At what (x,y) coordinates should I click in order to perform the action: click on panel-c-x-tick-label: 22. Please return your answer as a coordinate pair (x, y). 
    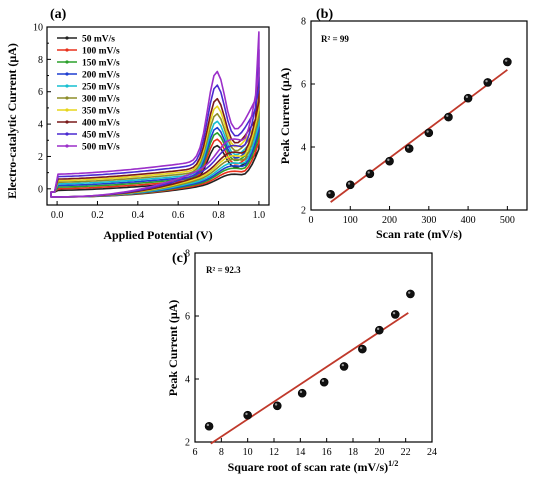
    Looking at the image, I should click on (406, 452).